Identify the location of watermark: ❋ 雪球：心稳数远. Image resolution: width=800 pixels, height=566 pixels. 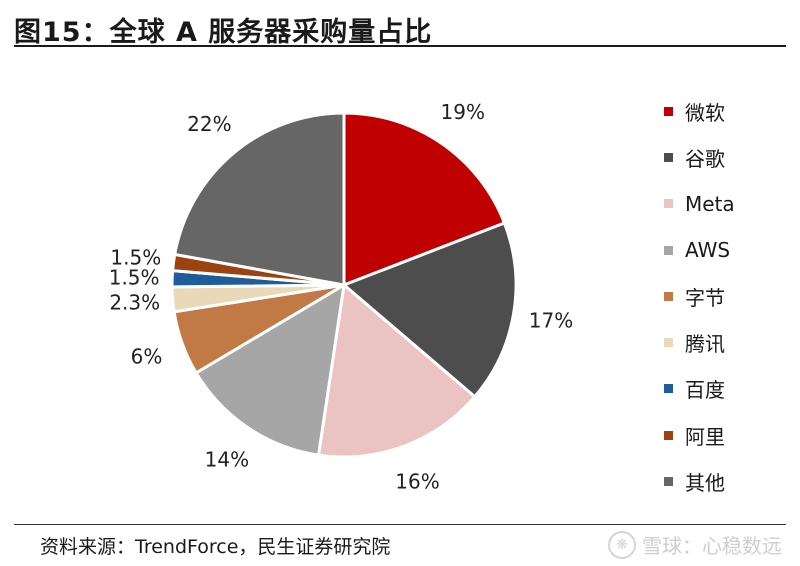
(695, 544).